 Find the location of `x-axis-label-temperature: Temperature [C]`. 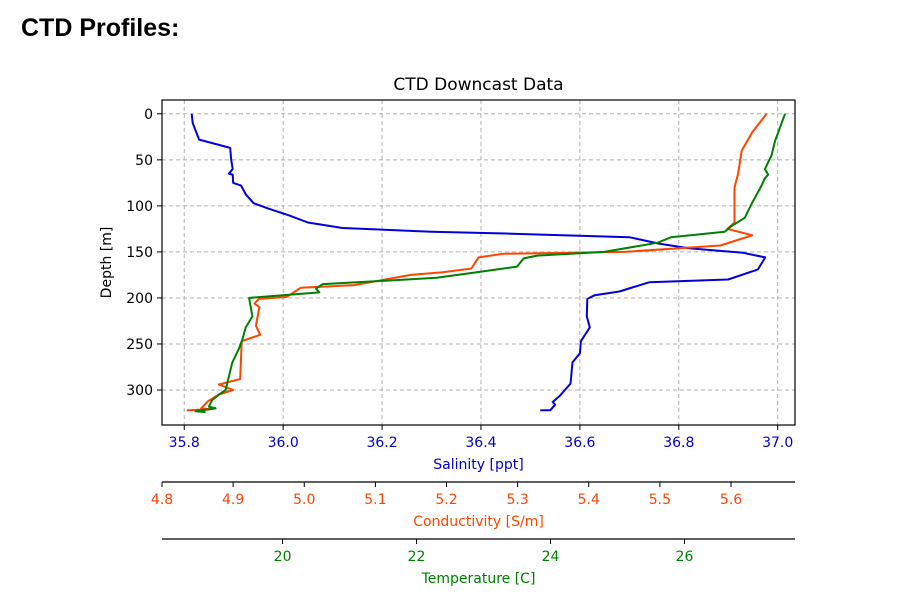

x-axis-label-temperature: Temperature [C] is located at coordinates (478, 579).